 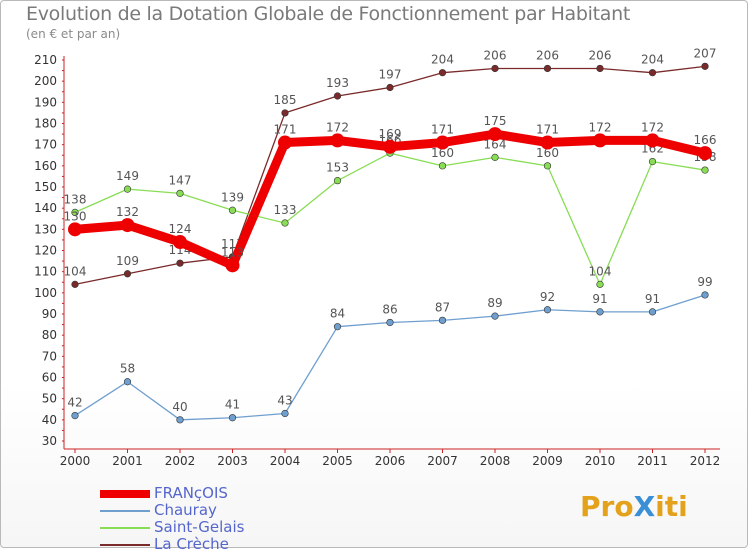 What do you see at coordinates (185, 510) in the screenshot?
I see `legend-label-chauray: Chauray` at bounding box center [185, 510].